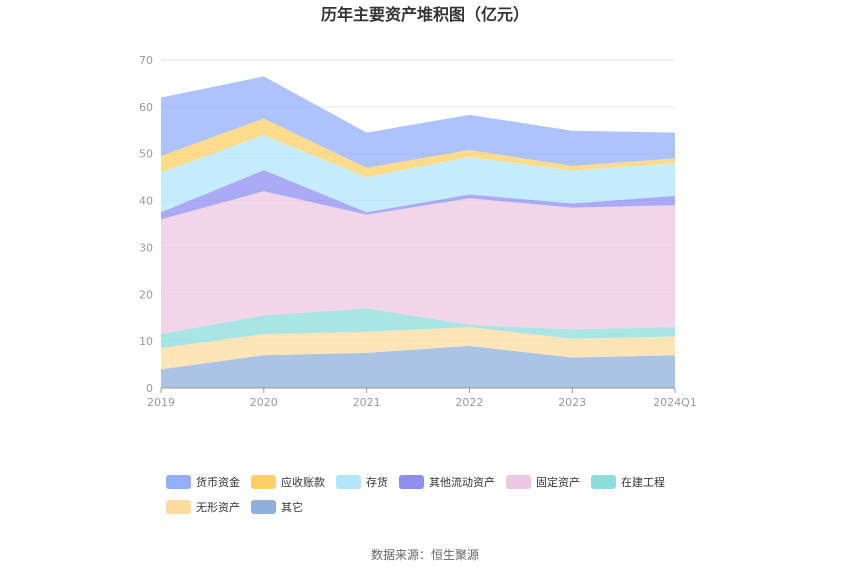  Describe the element at coordinates (418, 366) in the screenshot. I see `area-其它` at that location.